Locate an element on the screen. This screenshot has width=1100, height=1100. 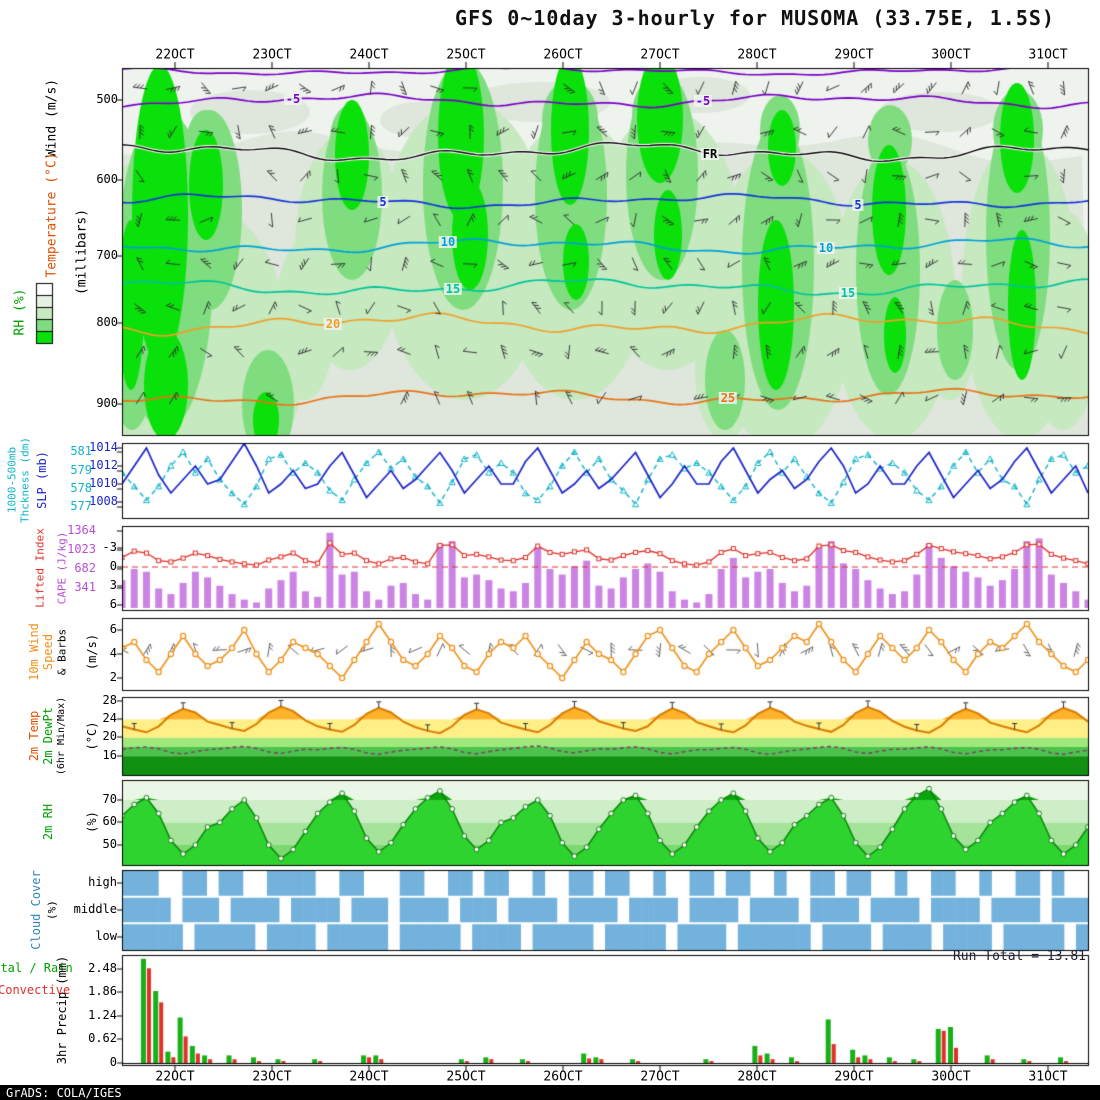
contour-label: FR is located at coordinates (710, 154).